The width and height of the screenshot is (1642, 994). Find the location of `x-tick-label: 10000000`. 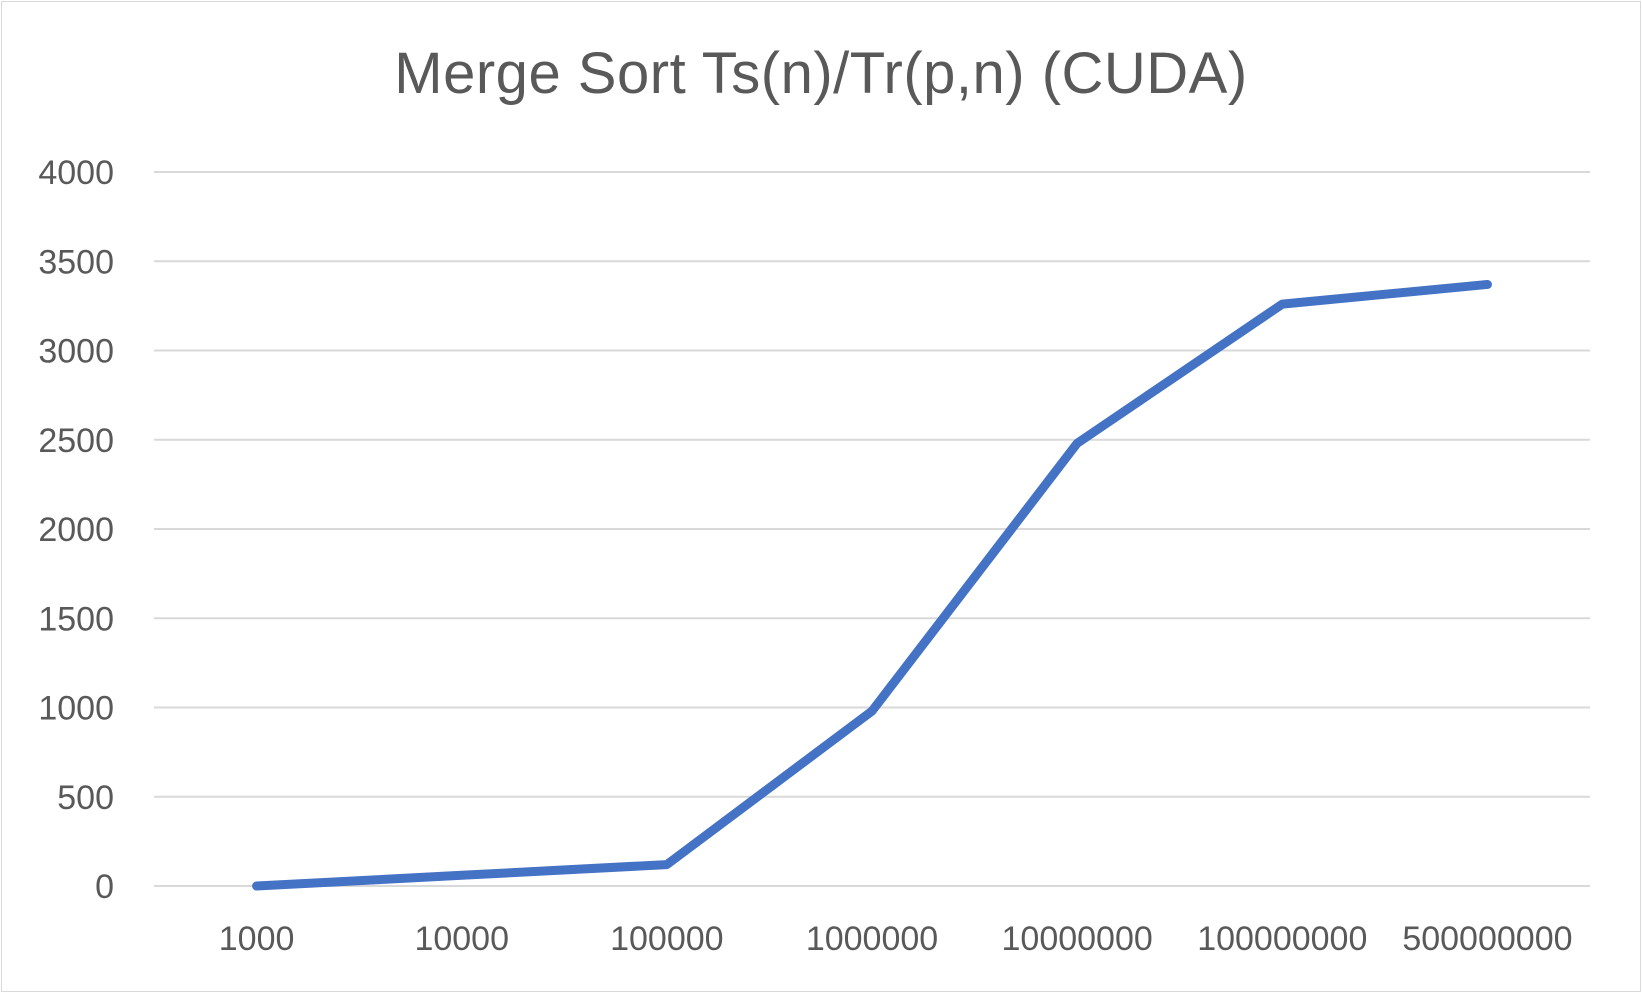

x-tick-label: 10000000 is located at coordinates (1077, 939).